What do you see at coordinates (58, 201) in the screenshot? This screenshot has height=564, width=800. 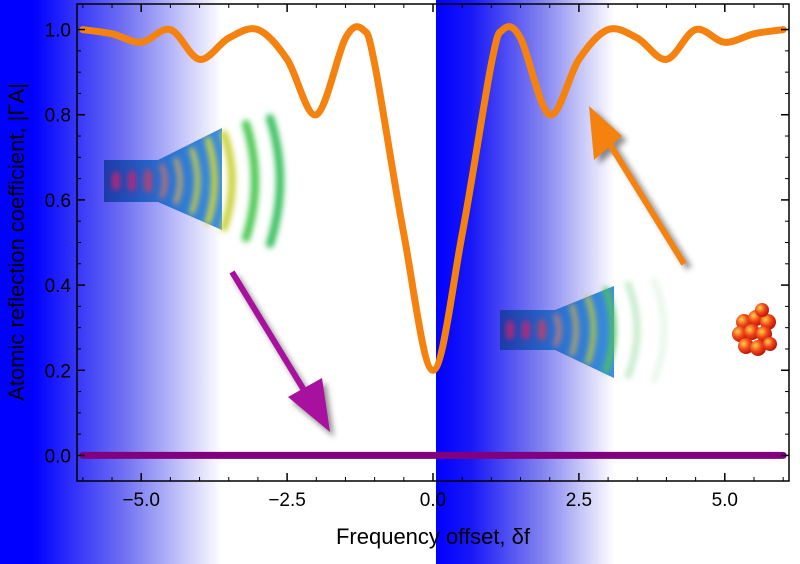 I see `y-tick-label: 0.6` at bounding box center [58, 201].